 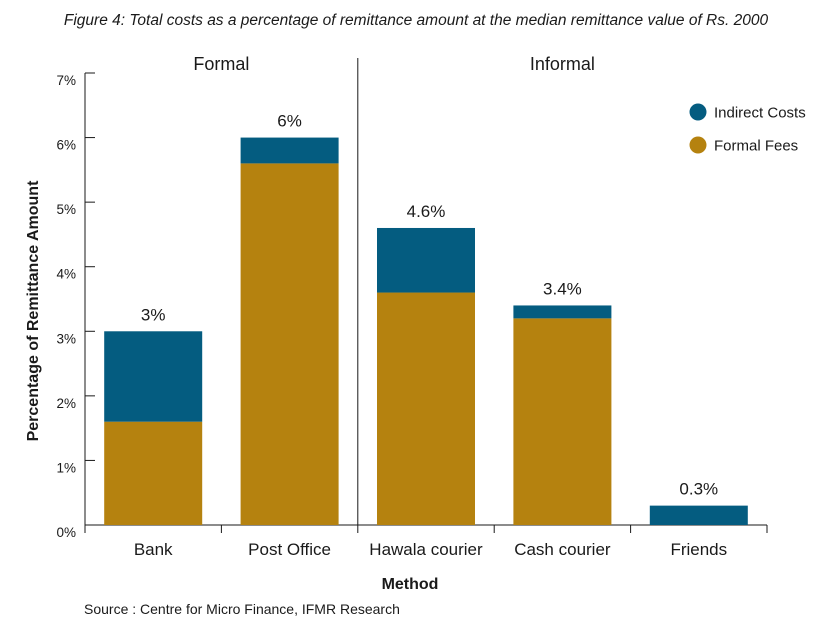 I want to click on legend: Indirect Costs Formal Fees, so click(x=747, y=129).